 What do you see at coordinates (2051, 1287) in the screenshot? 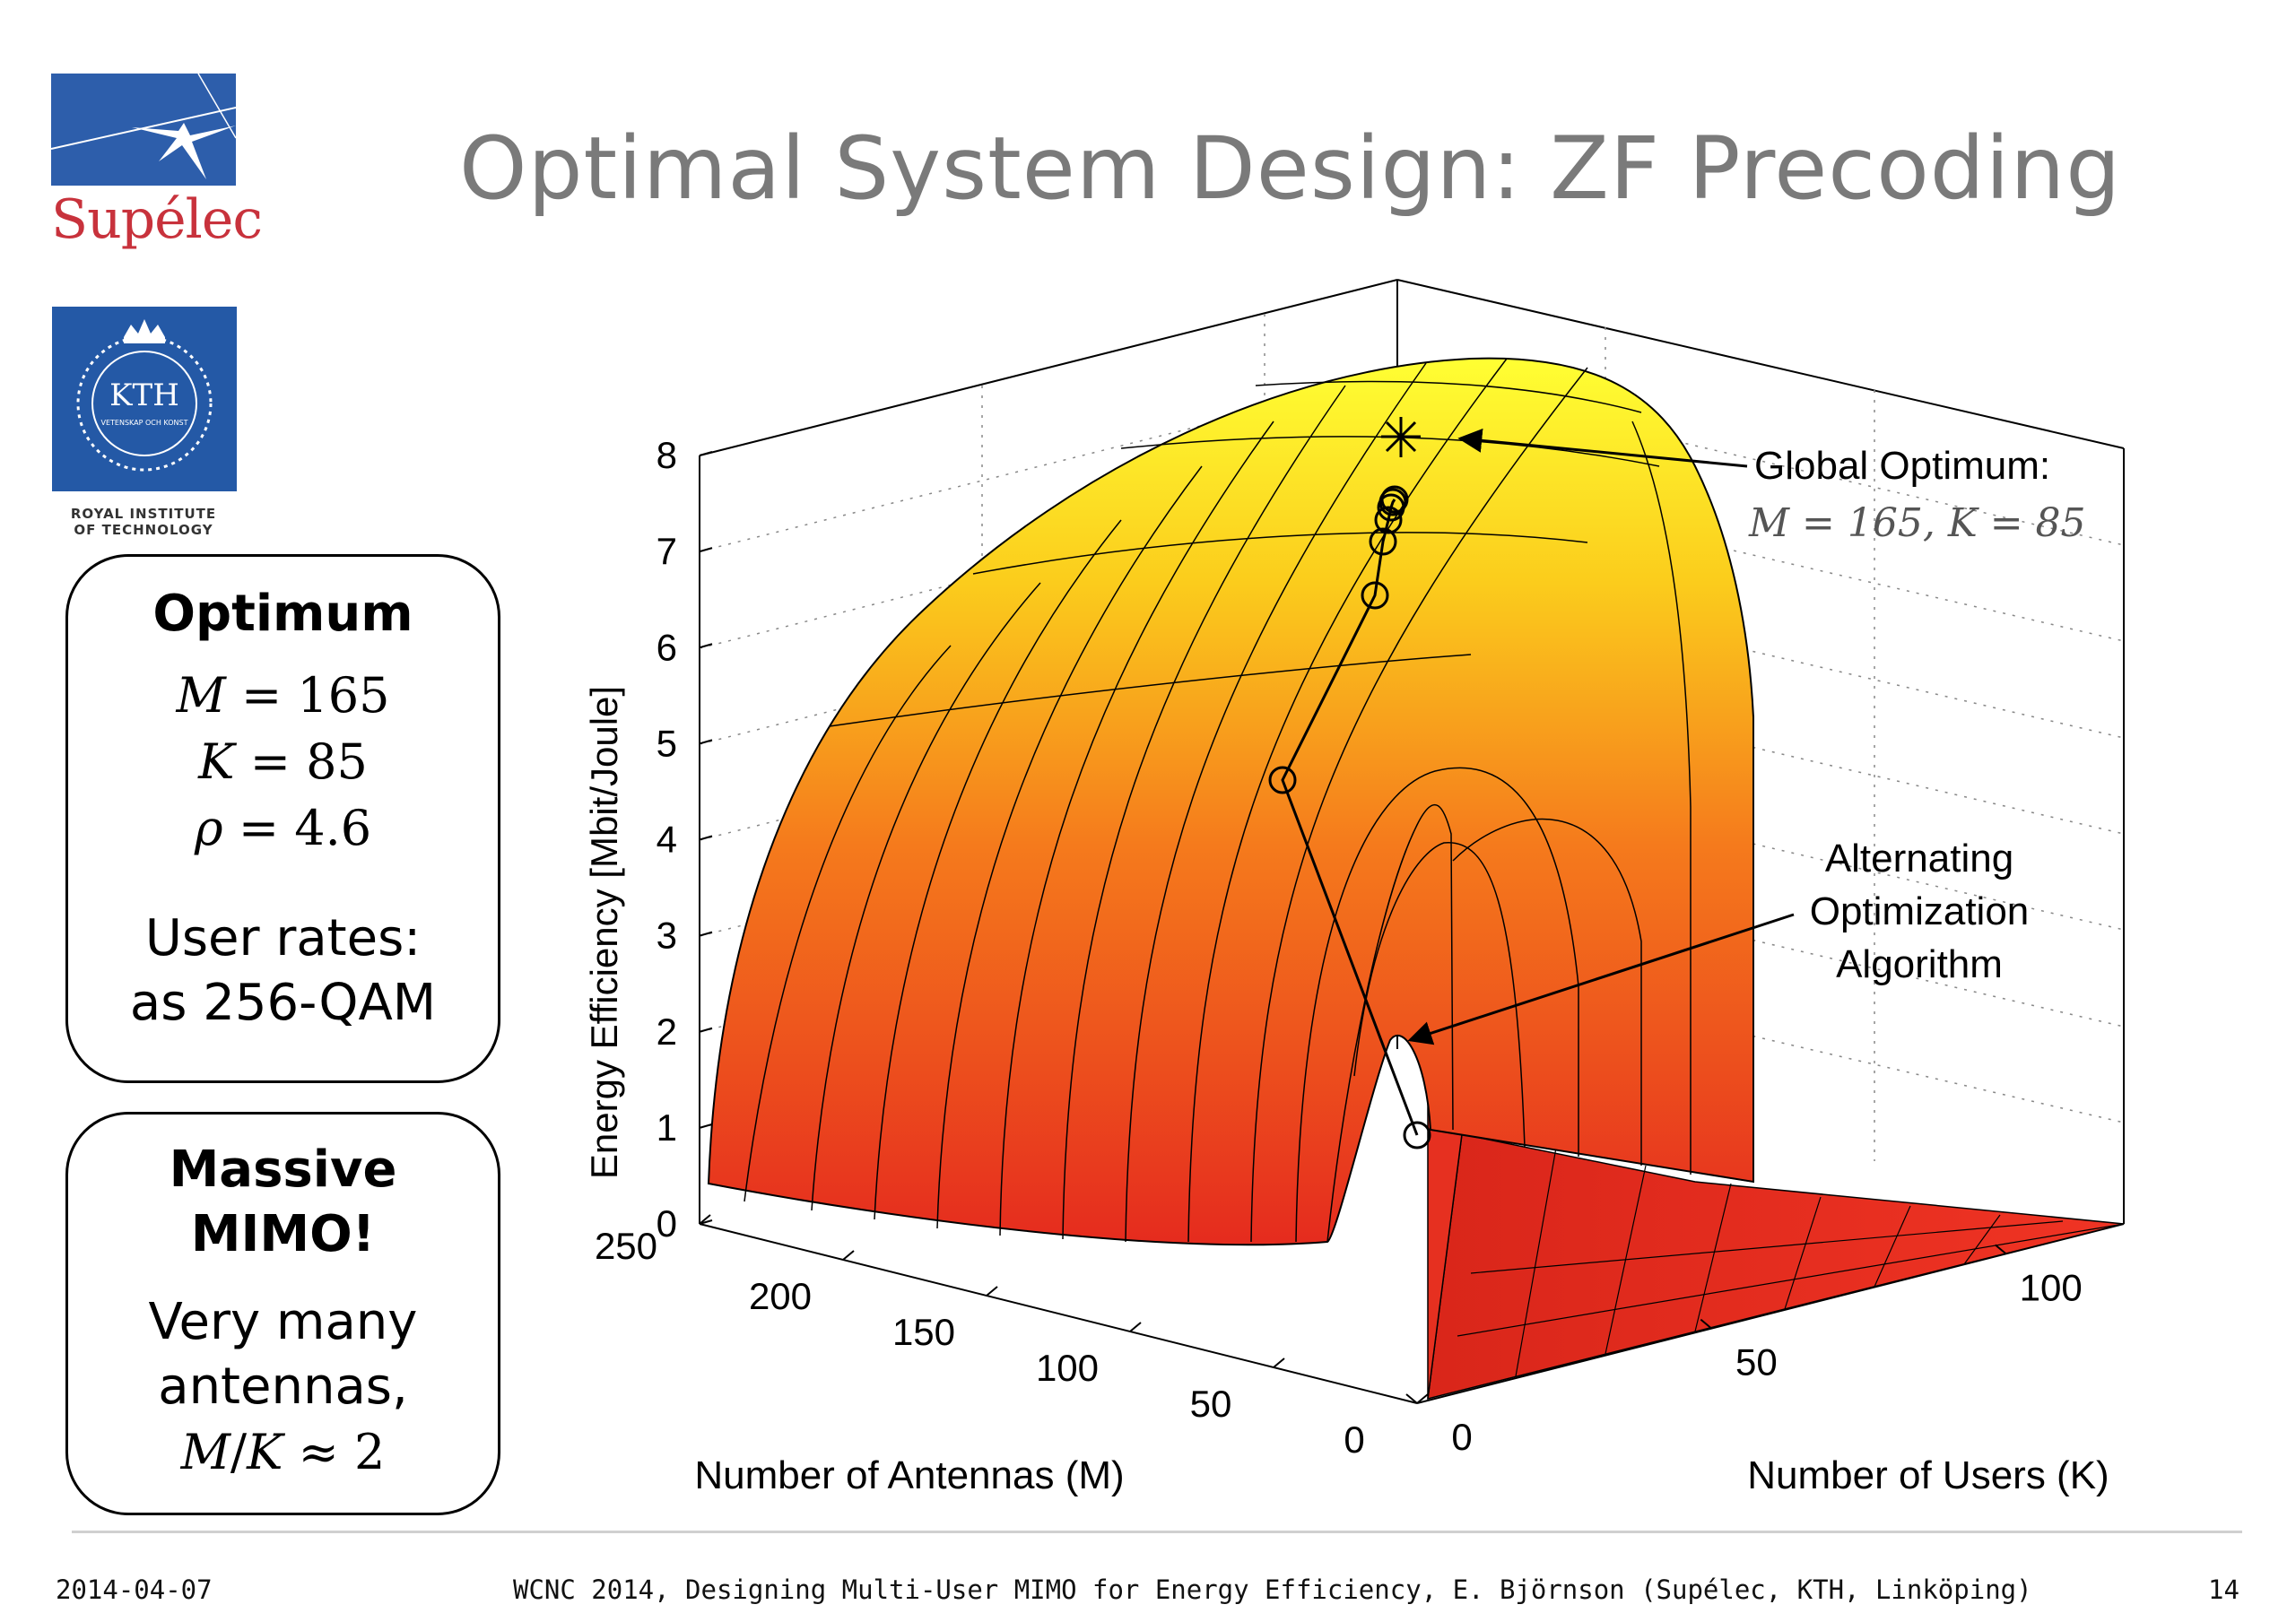
I see `k-tick-label: 100` at bounding box center [2051, 1287].